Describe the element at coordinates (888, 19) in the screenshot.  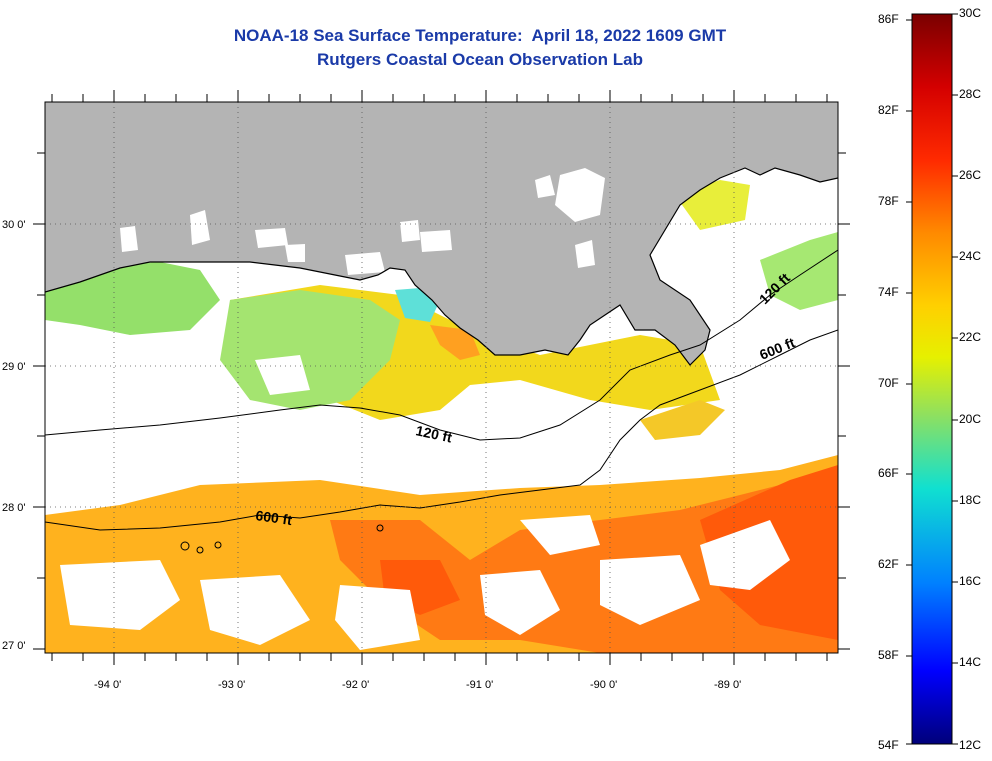
I see `colorbar-label-f: 86F` at that location.